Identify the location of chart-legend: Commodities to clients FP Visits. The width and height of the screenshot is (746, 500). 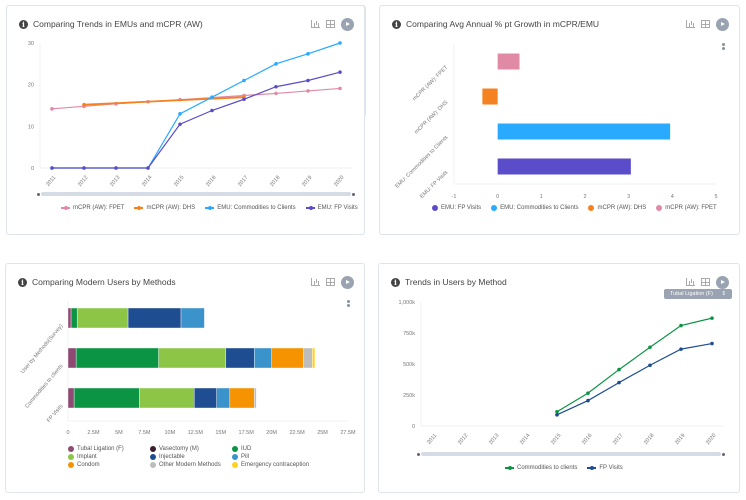
(564, 468).